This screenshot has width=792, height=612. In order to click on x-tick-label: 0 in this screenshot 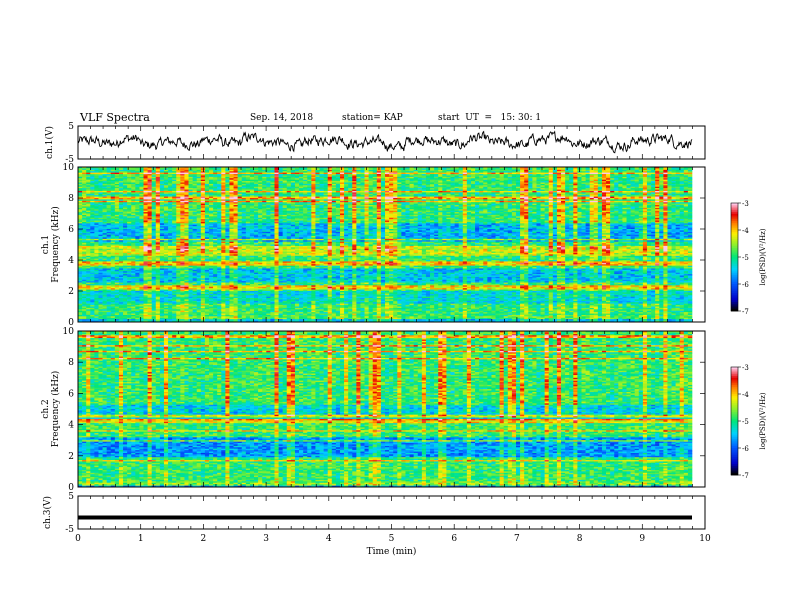, I will do `click(78, 539)`.